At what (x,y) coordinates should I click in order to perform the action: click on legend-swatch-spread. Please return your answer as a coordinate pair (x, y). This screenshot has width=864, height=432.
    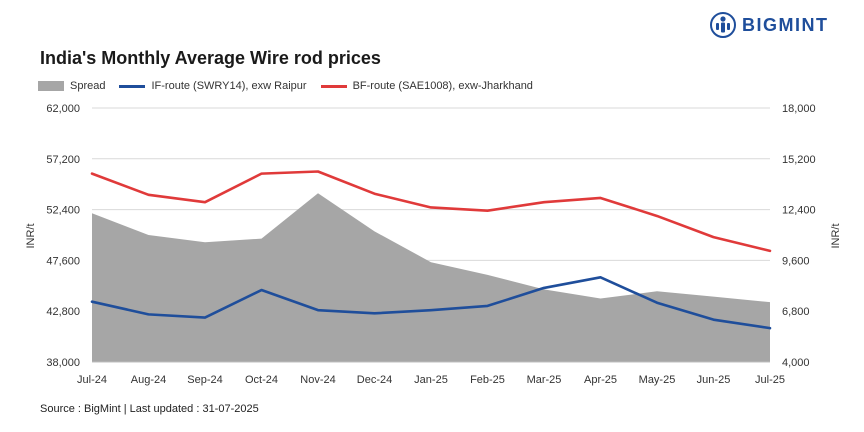
    Looking at the image, I should click on (51, 86).